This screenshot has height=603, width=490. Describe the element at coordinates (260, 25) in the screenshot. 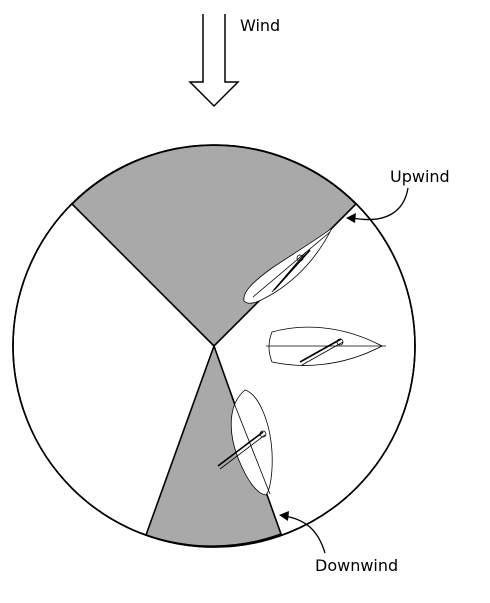

I see `wind-label: Wind` at that location.